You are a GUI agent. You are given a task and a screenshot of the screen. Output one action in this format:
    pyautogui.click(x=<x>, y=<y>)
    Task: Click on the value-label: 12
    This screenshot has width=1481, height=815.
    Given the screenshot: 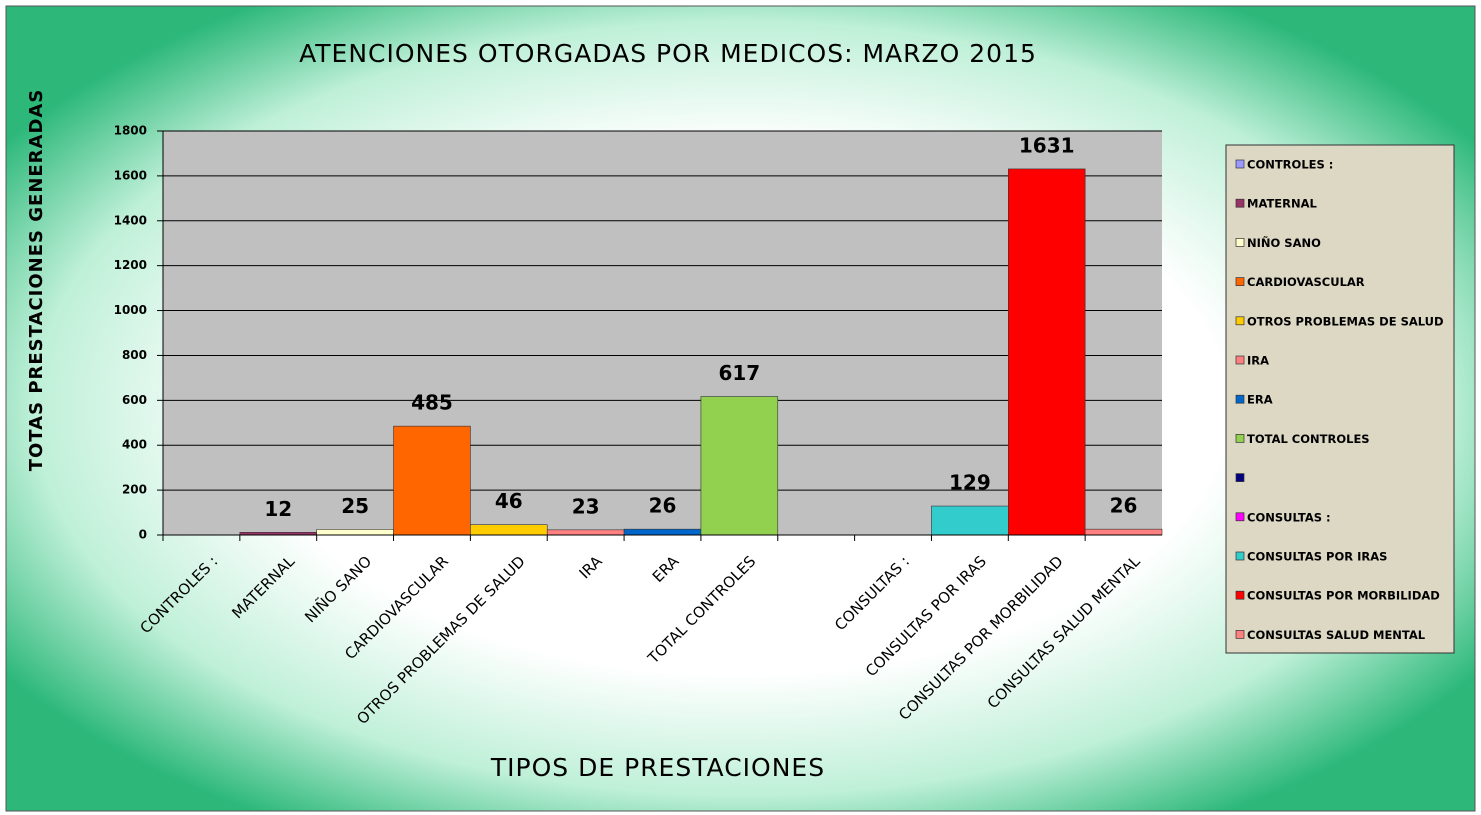 What is the action you would take?
    pyautogui.click(x=278, y=509)
    